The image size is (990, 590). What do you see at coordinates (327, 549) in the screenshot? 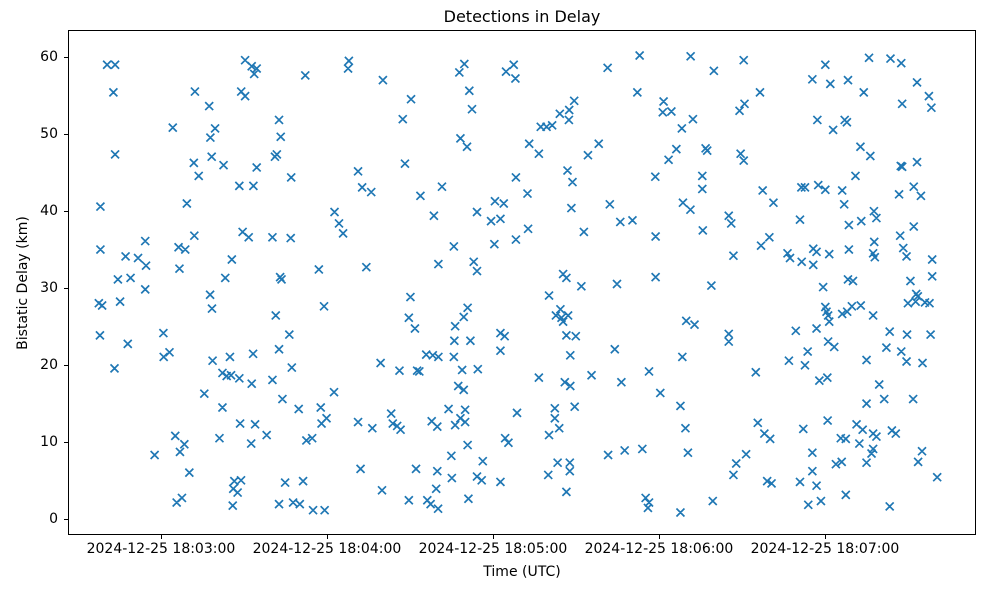
I see `x-tick-label: 2024-12-25 18:04:00` at bounding box center [327, 549].